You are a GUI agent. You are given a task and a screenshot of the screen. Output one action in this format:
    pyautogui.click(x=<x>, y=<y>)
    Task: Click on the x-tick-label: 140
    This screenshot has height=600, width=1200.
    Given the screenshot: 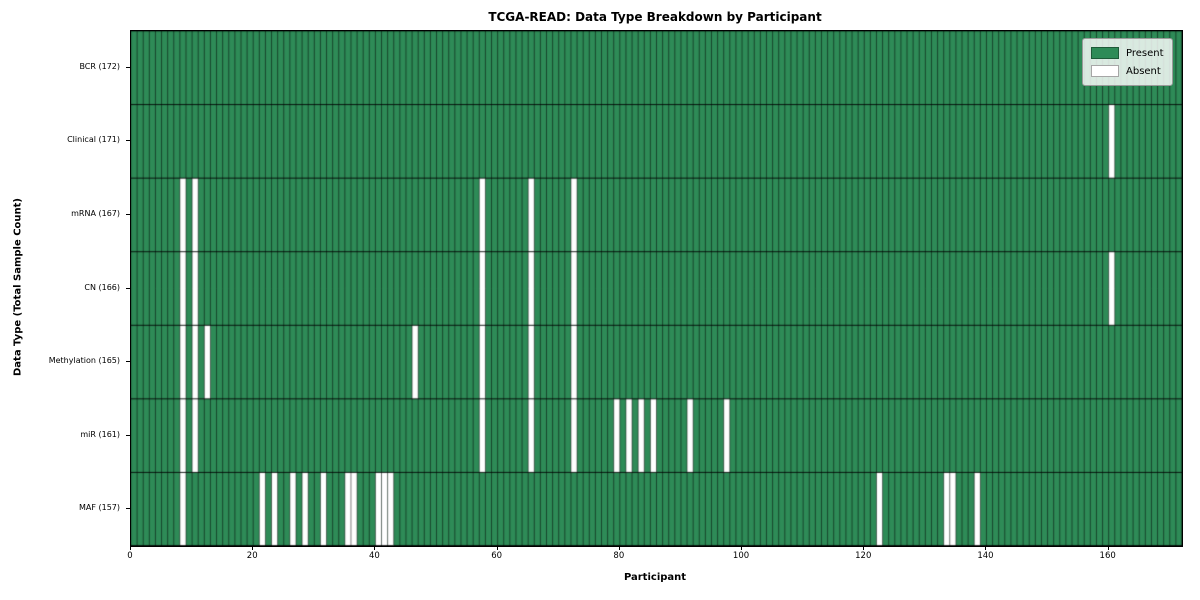 What is the action you would take?
    pyautogui.click(x=985, y=556)
    